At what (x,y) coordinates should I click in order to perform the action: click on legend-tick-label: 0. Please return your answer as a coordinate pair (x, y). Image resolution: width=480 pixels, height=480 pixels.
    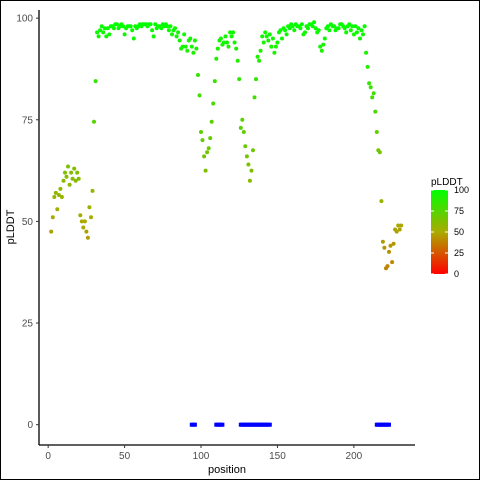
    Looking at the image, I should click on (456, 274).